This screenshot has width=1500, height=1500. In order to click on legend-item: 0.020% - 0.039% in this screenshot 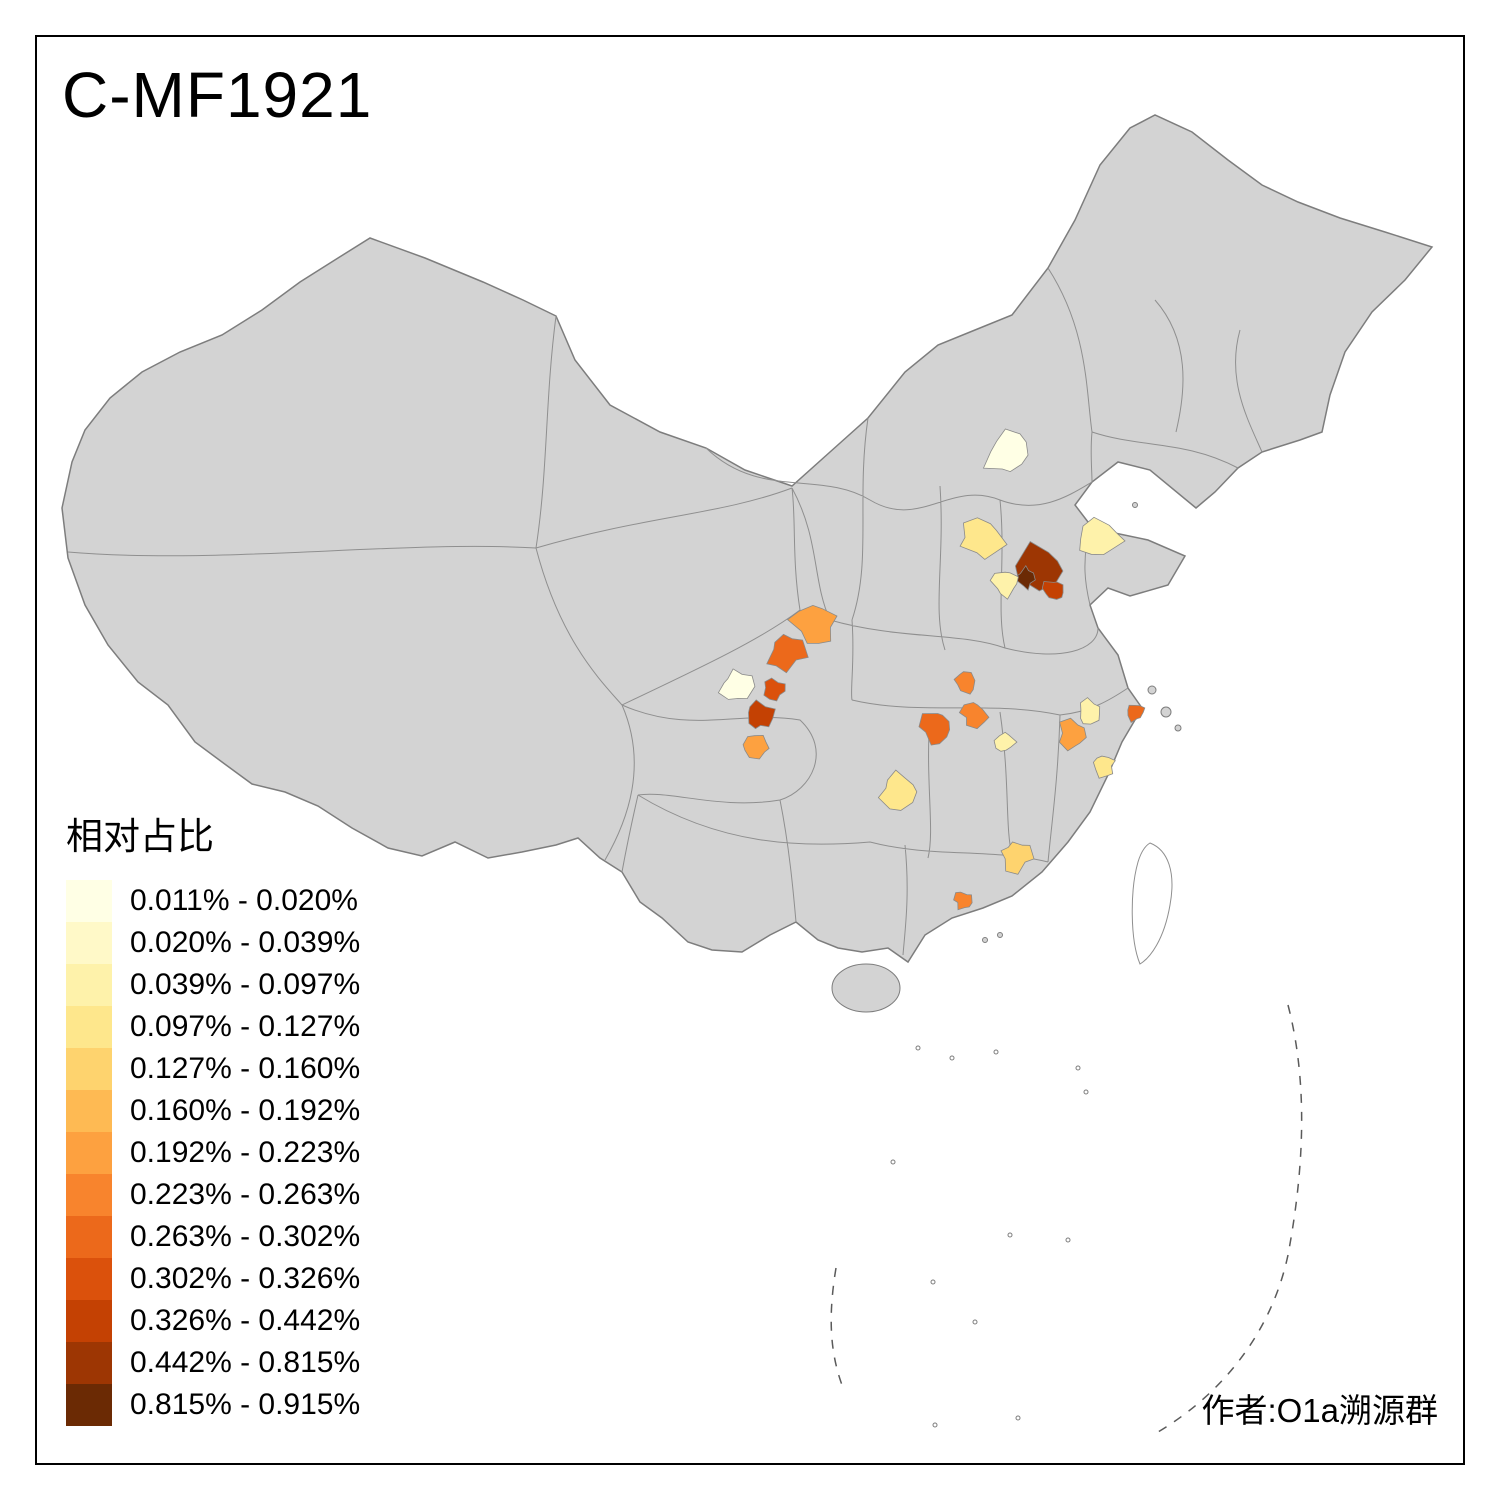, I will do `click(213, 943)`.